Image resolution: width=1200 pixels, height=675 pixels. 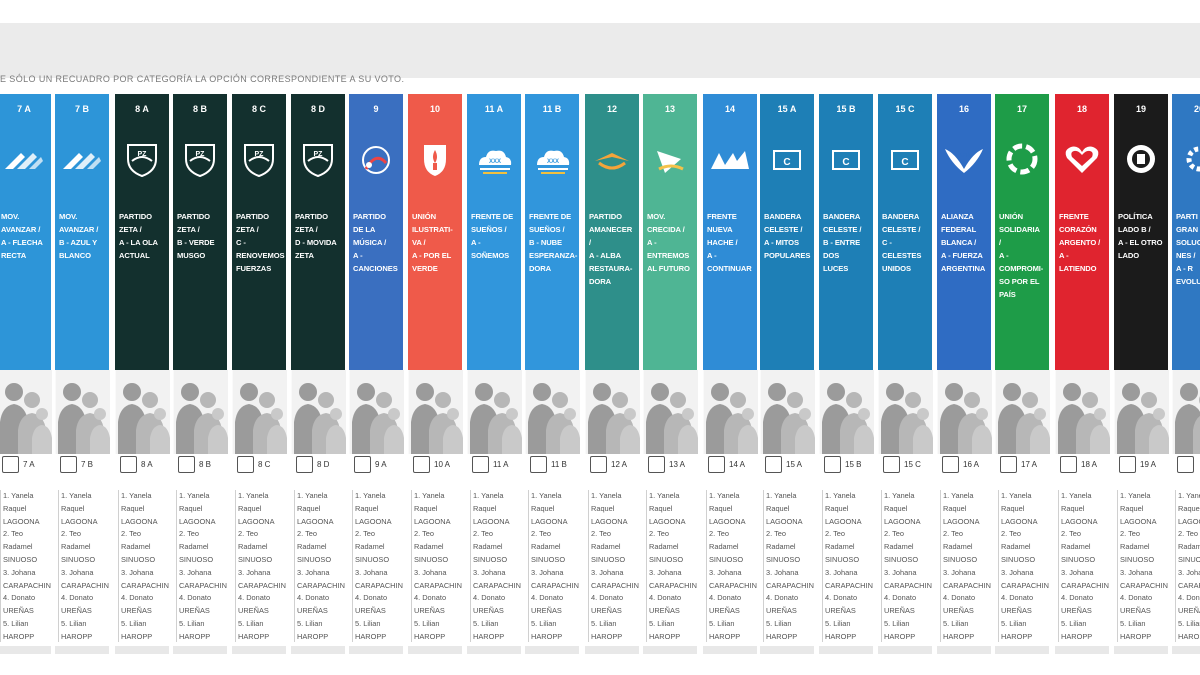 What do you see at coordinates (905, 468) in the screenshot?
I see `vote-option: 15 C` at bounding box center [905, 468].